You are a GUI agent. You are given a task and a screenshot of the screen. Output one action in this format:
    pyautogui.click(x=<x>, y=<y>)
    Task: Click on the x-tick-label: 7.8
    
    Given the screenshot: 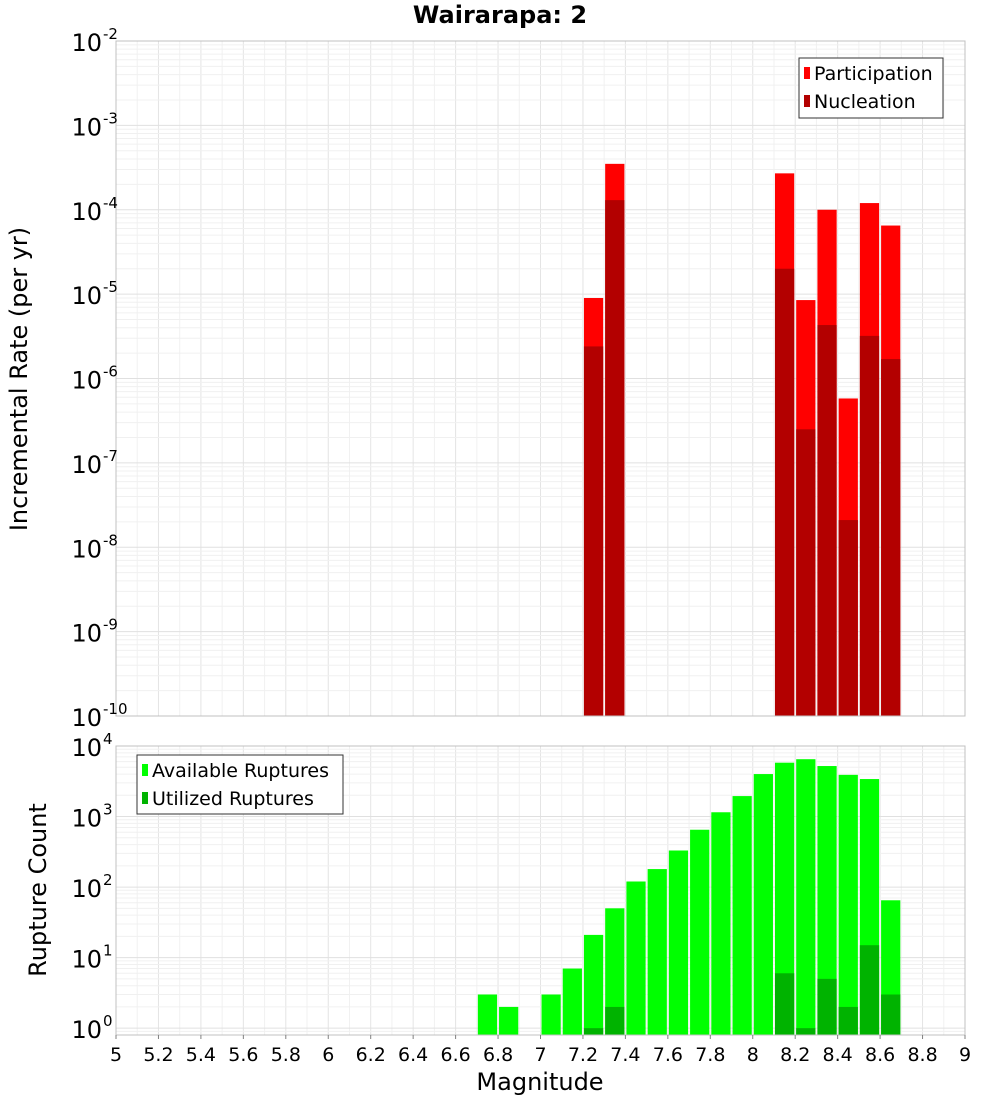 What is the action you would take?
    pyautogui.click(x=710, y=1055)
    